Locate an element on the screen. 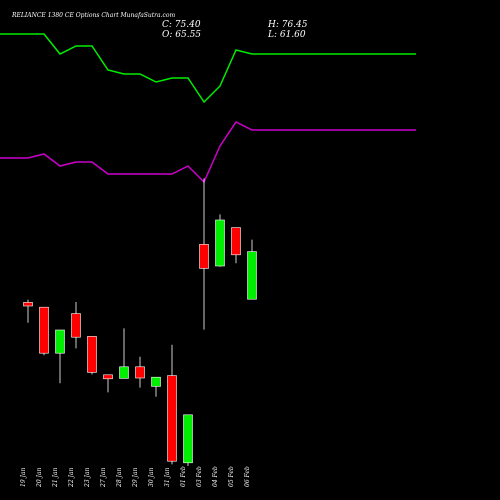 This screenshot has width=500, height=500. x-tick-label: 20 Jan is located at coordinates (39, 477).